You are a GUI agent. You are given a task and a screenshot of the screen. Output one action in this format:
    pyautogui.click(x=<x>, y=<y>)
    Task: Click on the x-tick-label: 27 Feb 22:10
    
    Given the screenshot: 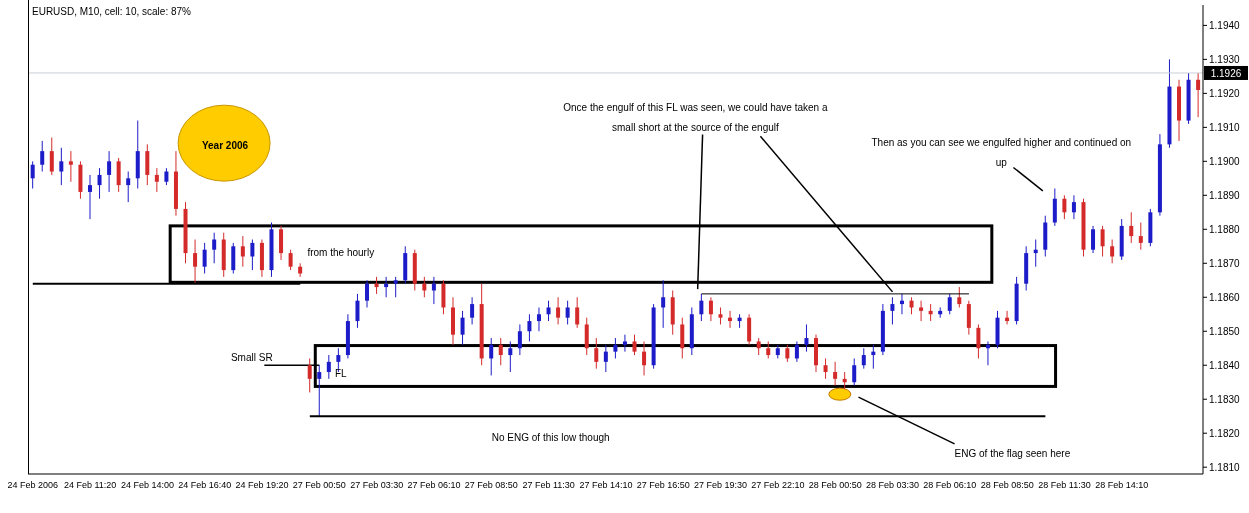 What is the action you would take?
    pyautogui.click(x=778, y=485)
    